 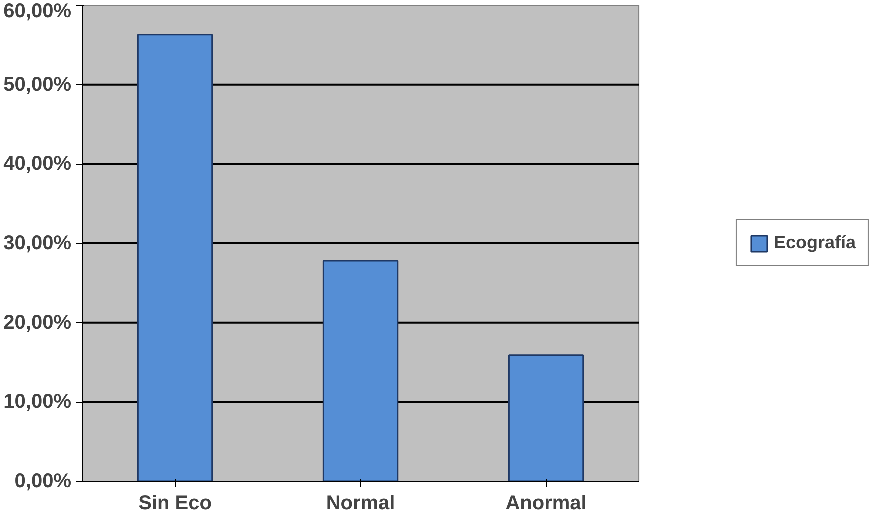 I want to click on x-tick-label: Sin Eco, so click(x=175, y=503).